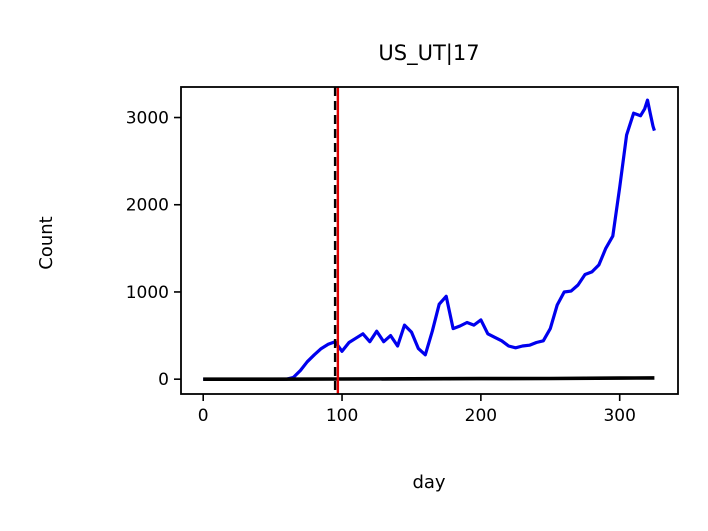  What do you see at coordinates (163, 380) in the screenshot?
I see `y-tick-label: 0` at bounding box center [163, 380].